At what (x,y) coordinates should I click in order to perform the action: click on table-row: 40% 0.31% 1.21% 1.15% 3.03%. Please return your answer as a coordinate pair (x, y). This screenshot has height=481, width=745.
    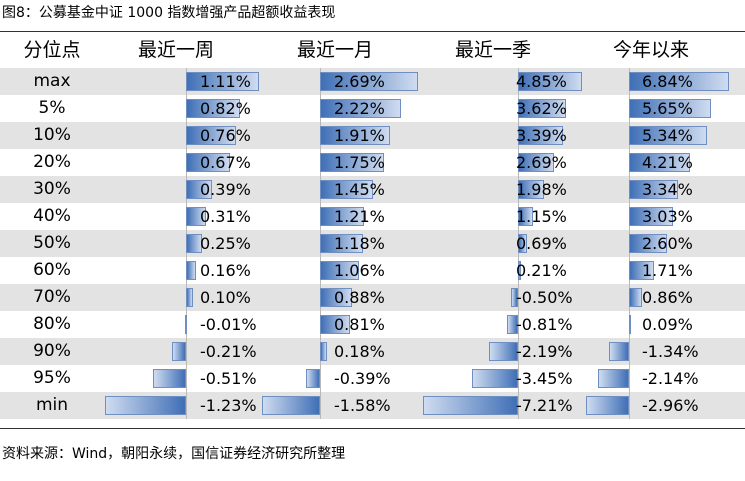
    Looking at the image, I should click on (372, 216).